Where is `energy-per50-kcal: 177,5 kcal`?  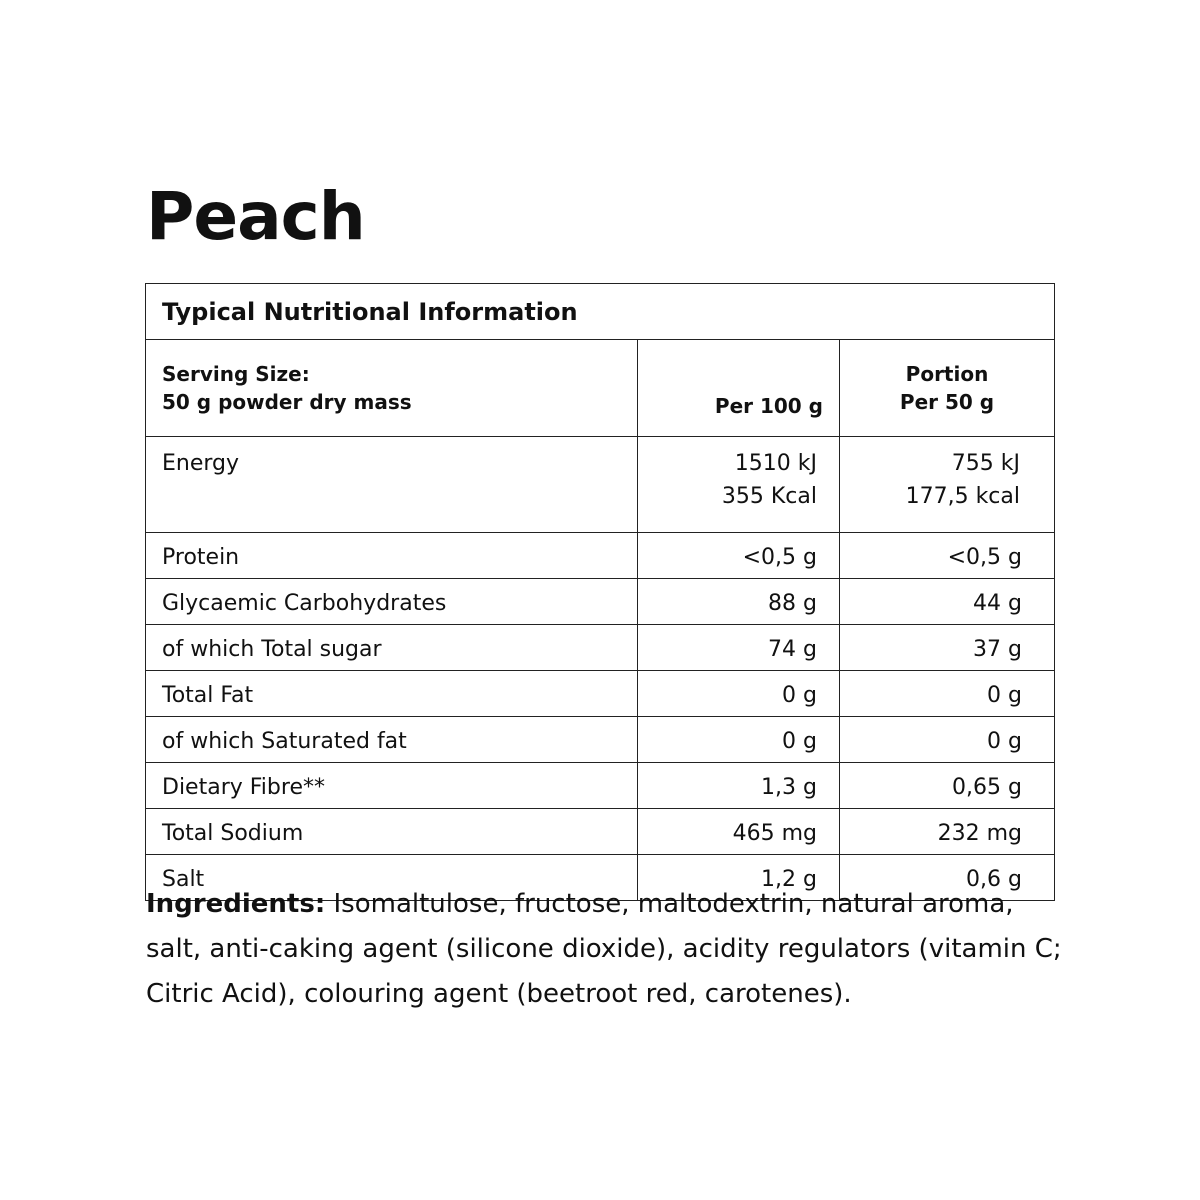 energy-per50-kcal: 177,5 kcal is located at coordinates (962, 496).